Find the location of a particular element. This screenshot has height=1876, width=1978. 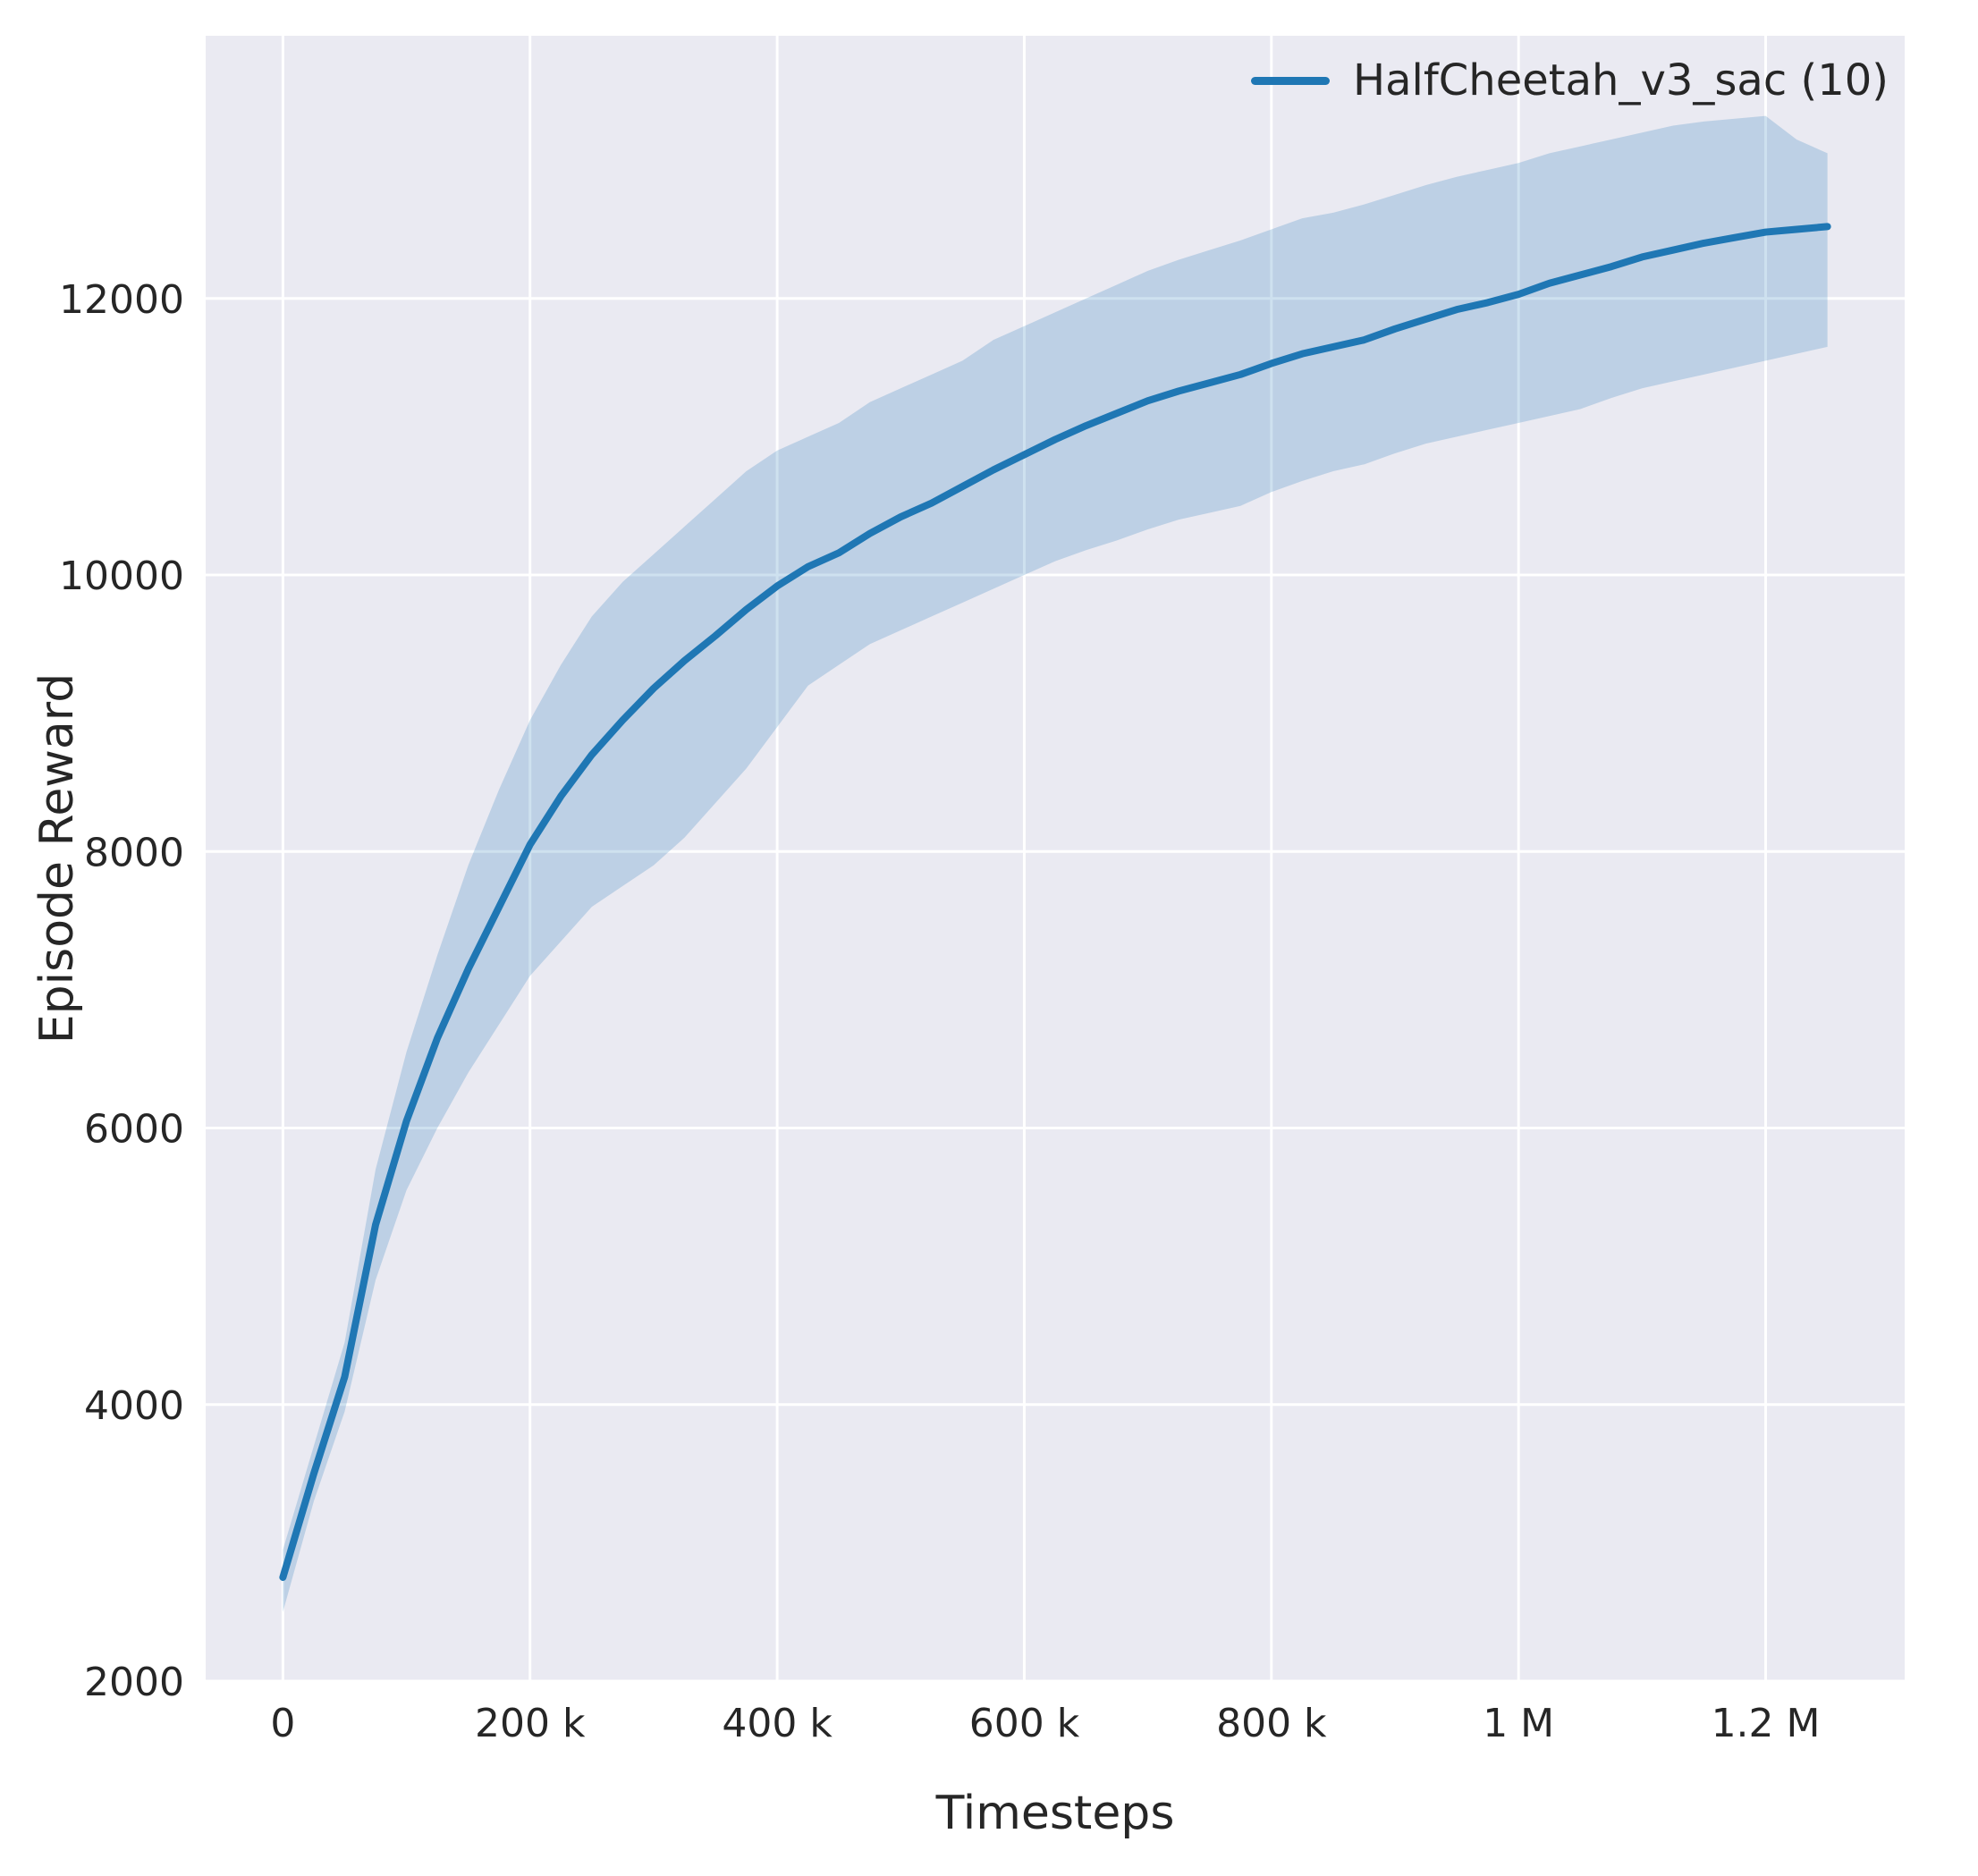

x-tick-label: 1 M is located at coordinates (1518, 1724).